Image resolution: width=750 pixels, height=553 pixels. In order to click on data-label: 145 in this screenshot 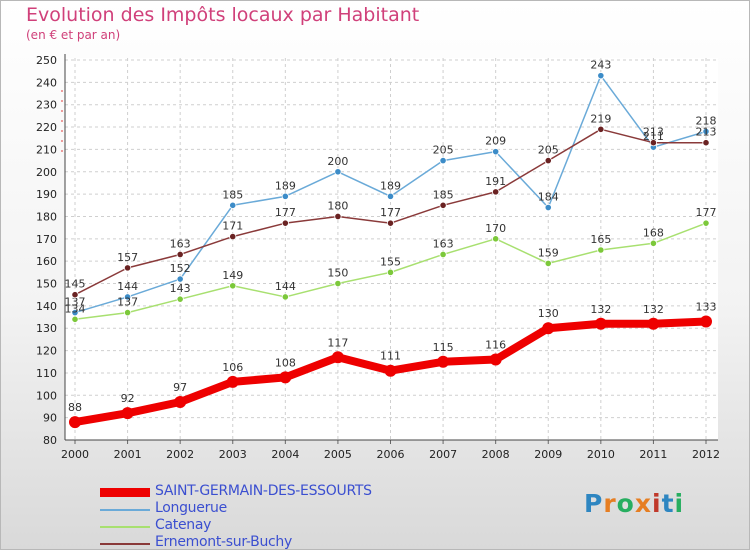, I will do `click(75, 284)`.